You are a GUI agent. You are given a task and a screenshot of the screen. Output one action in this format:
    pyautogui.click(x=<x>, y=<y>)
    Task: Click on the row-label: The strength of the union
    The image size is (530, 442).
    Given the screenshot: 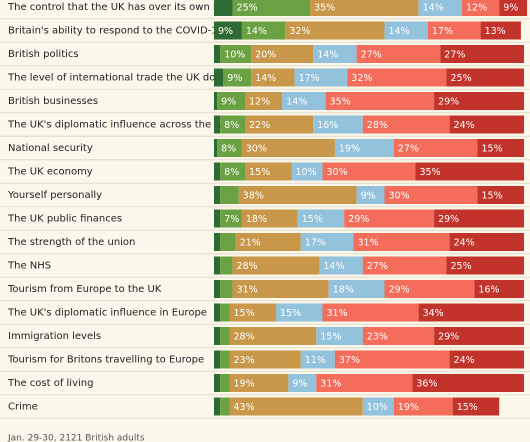 What is the action you would take?
    pyautogui.click(x=71, y=242)
    